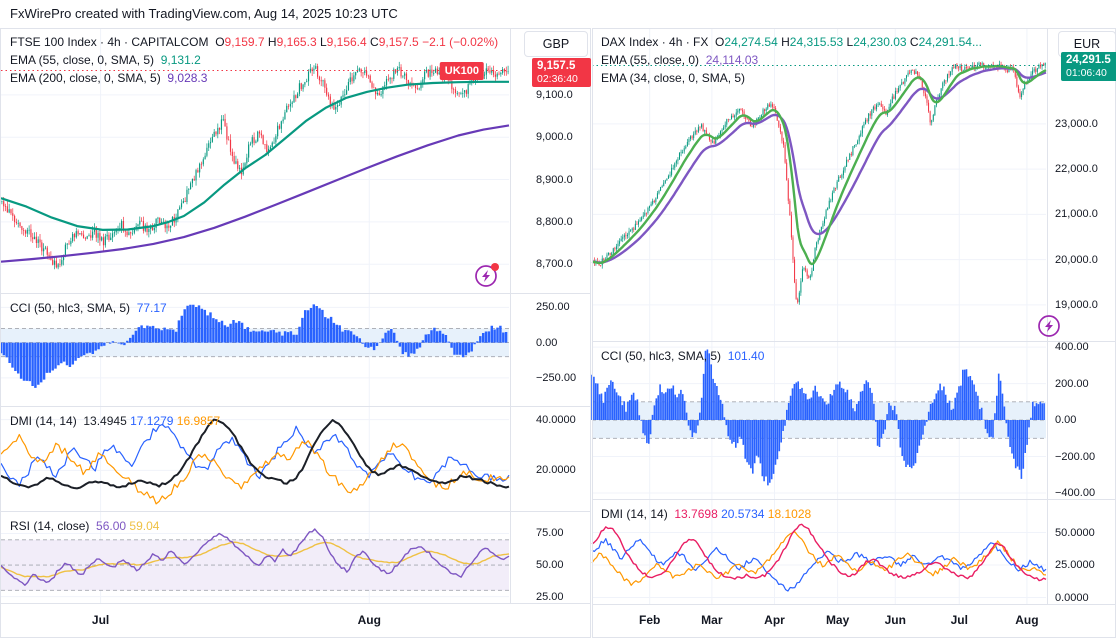 The height and width of the screenshot is (639, 1116). I want to click on time-axis-label: Jun, so click(895, 620).